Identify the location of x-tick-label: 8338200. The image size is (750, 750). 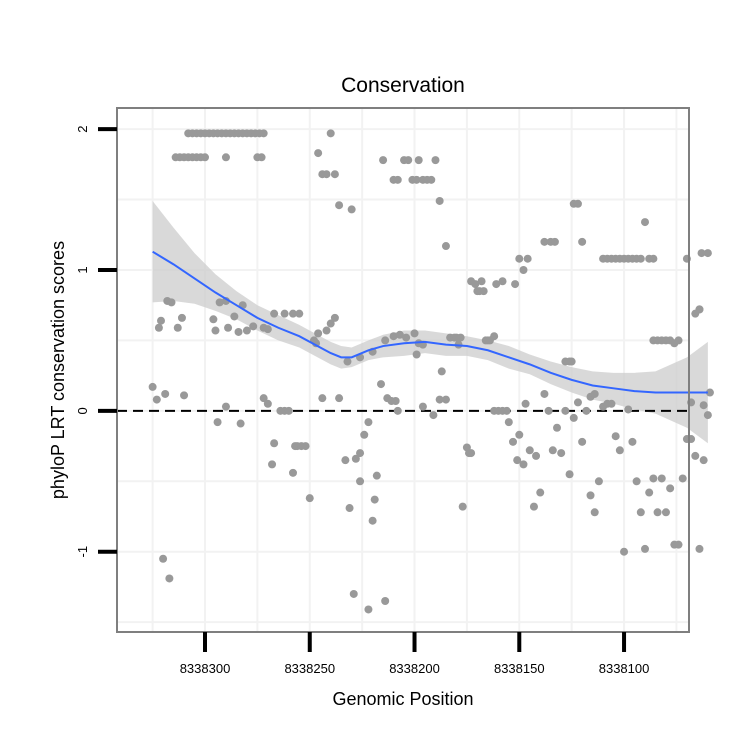
(414, 668).